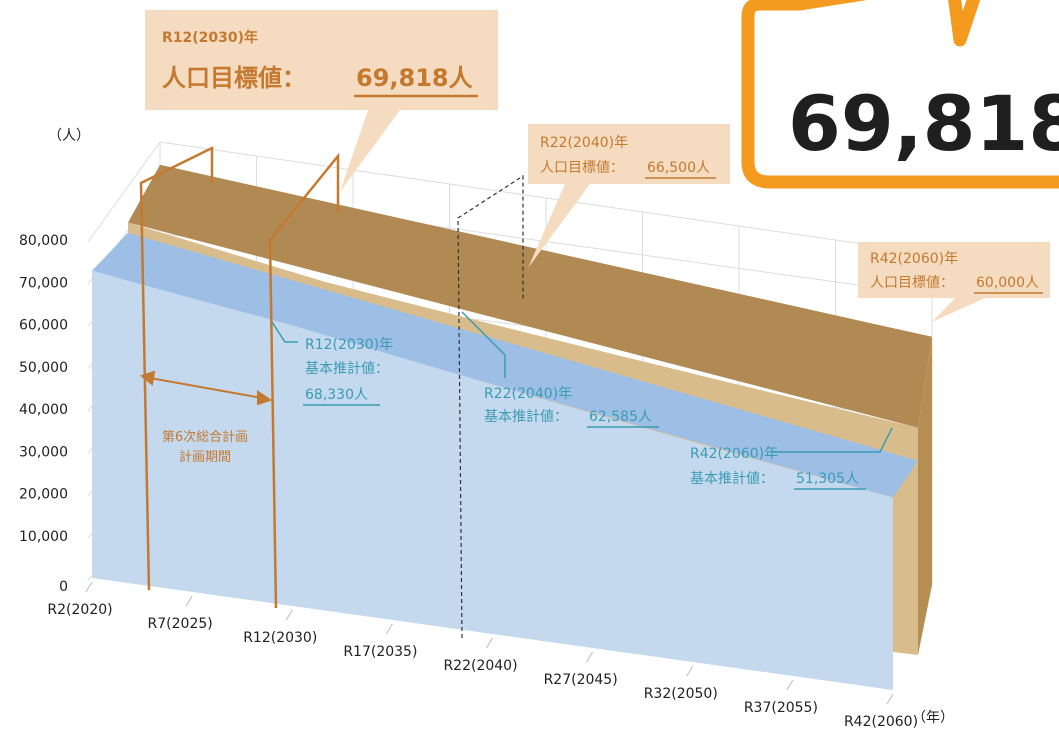 The height and width of the screenshot is (753, 1059). I want to click on plan-period-line2: 計画期間, so click(205, 457).